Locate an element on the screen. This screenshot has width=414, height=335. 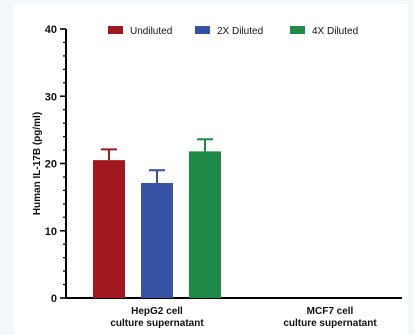
legend-label: Undiluted is located at coordinates (151, 31).